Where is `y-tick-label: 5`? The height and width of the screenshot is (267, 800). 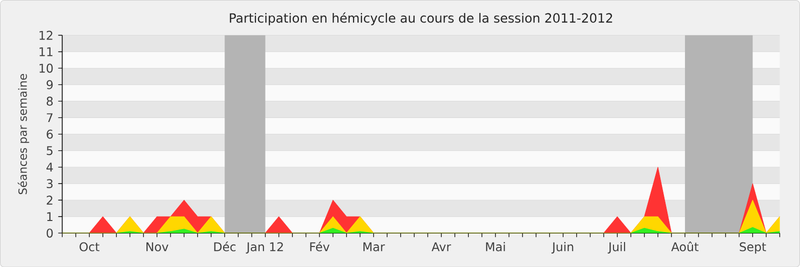 y-tick-label: 5 is located at coordinates (49, 150).